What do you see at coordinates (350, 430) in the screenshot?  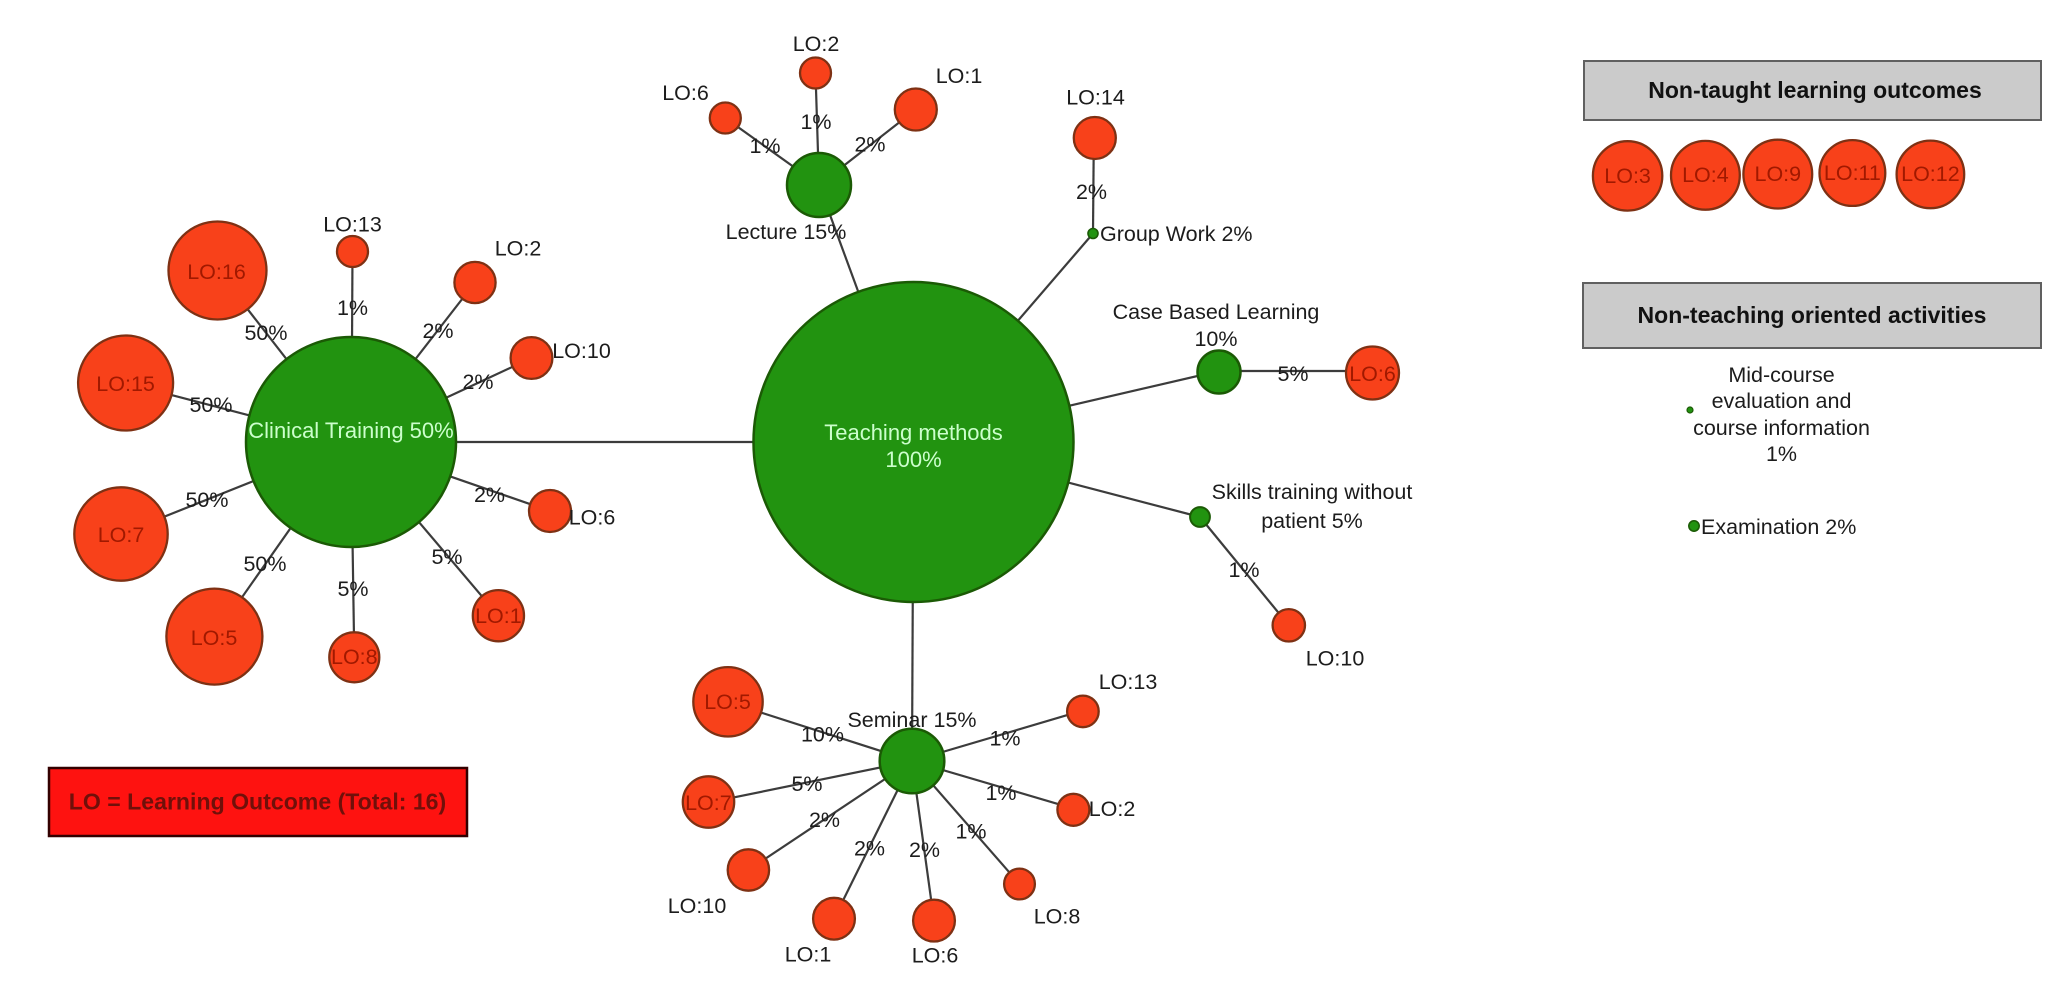 I see `svg-text: Clinical Training 50%` at bounding box center [350, 430].